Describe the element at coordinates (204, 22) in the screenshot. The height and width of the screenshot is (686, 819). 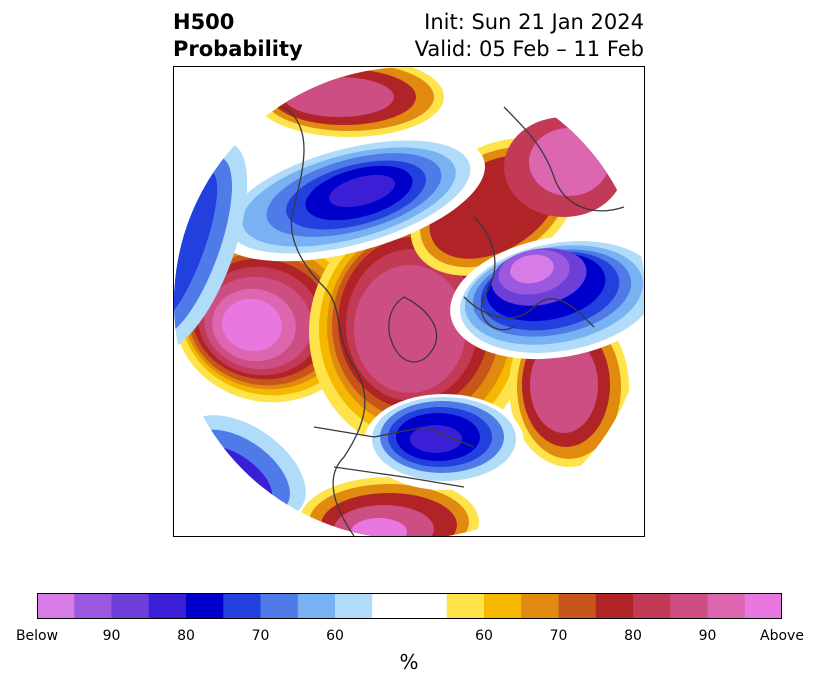
I see `title-line-1: H500` at that location.